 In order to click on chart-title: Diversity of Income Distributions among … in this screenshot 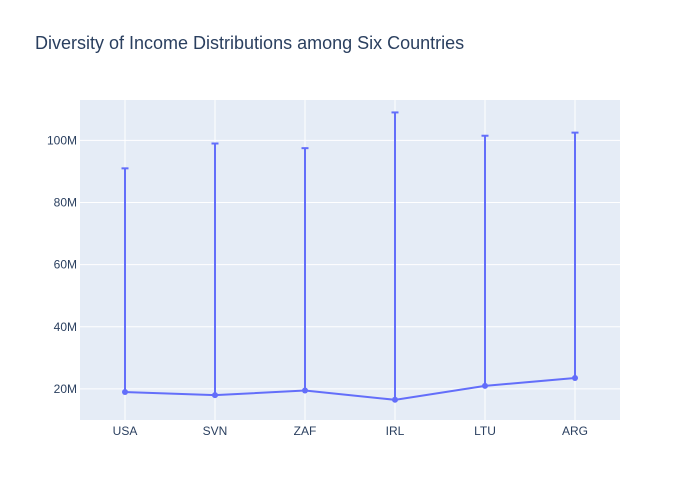, I will do `click(250, 43)`.